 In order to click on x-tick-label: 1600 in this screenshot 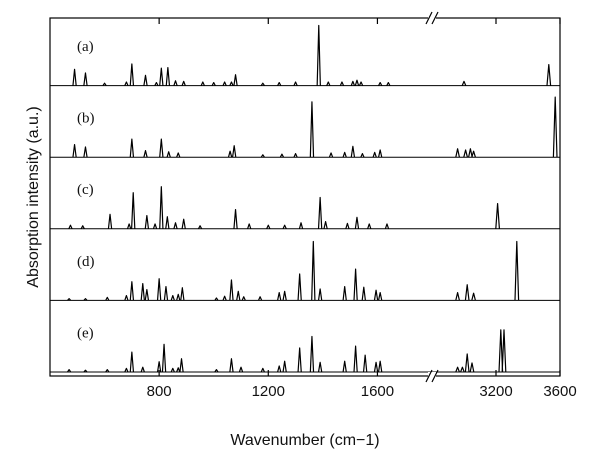, I will do `click(377, 391)`.